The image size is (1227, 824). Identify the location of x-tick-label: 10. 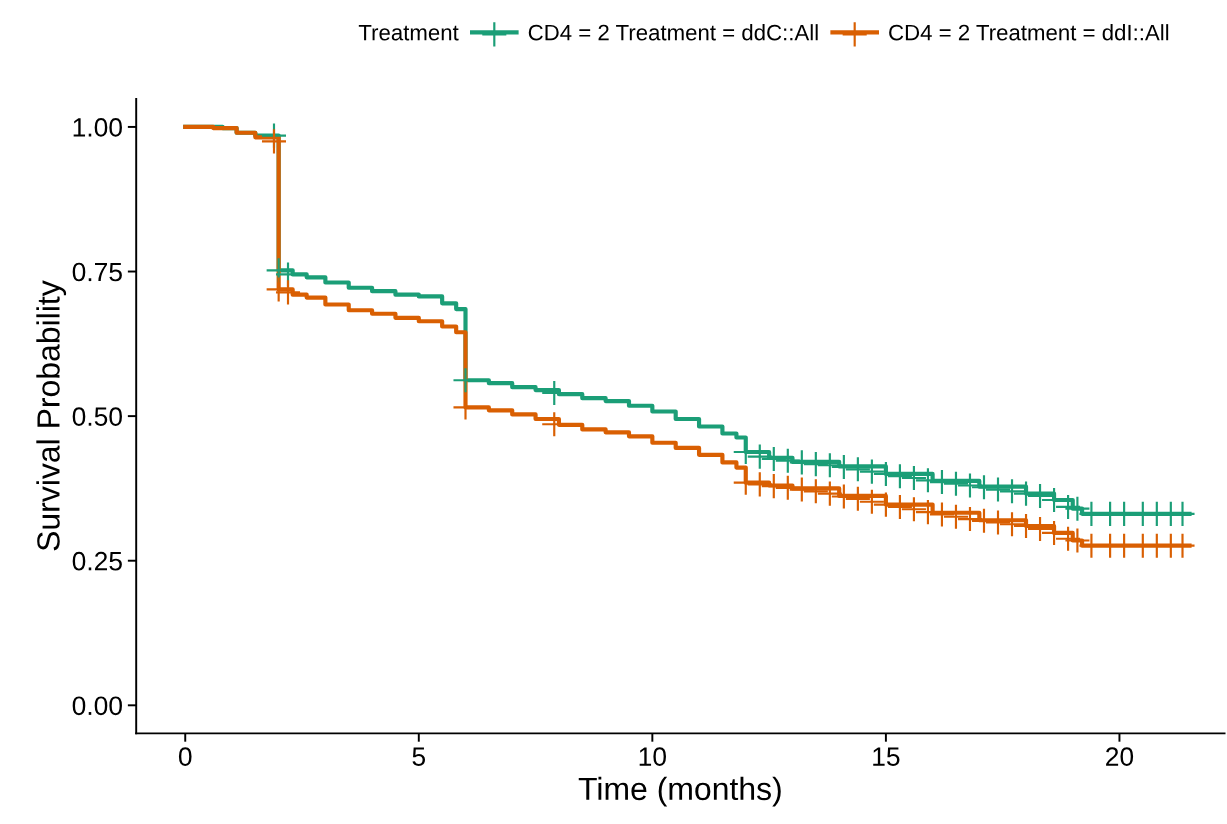
(652, 756).